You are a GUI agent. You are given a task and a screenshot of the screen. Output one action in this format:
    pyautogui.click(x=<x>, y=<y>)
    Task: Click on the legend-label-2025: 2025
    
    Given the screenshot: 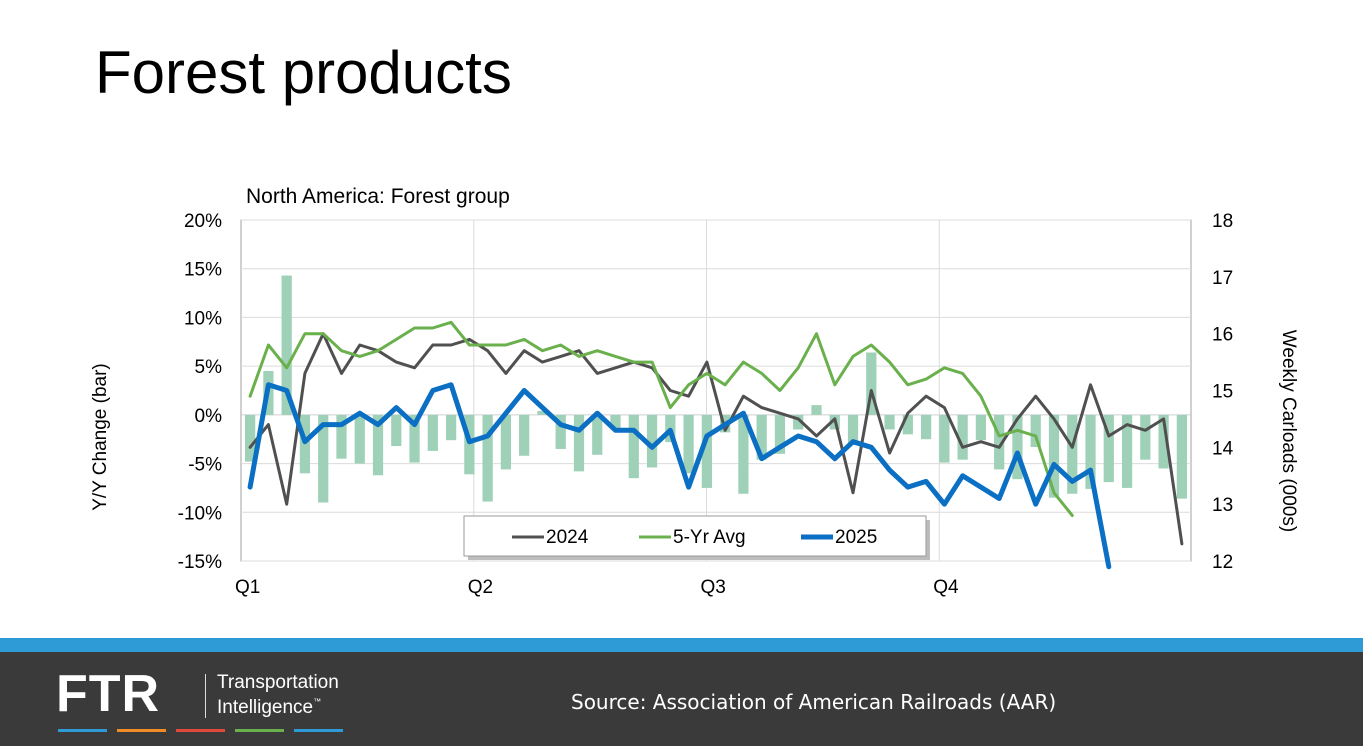 What is the action you would take?
    pyautogui.click(x=856, y=537)
    